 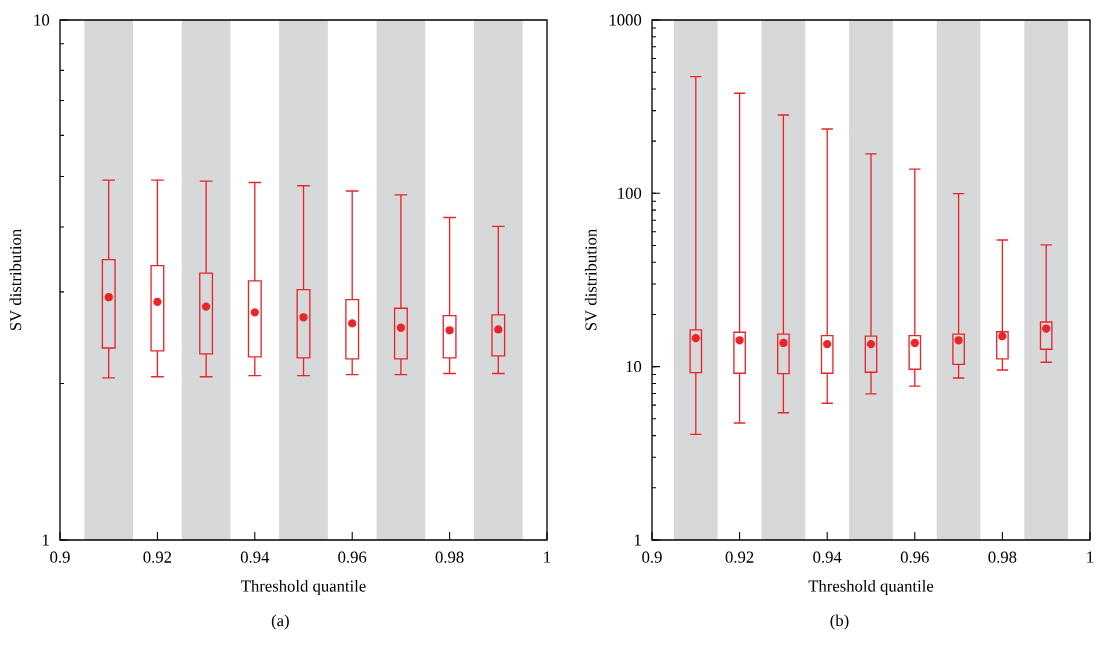 I want to click on text: (b), so click(x=839, y=622).